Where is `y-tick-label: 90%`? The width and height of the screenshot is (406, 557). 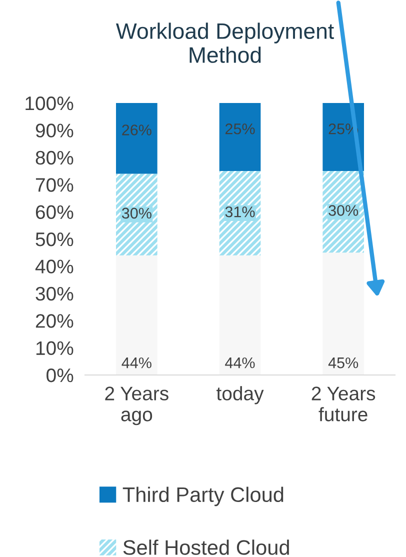 y-tick-label: 90% is located at coordinates (55, 131).